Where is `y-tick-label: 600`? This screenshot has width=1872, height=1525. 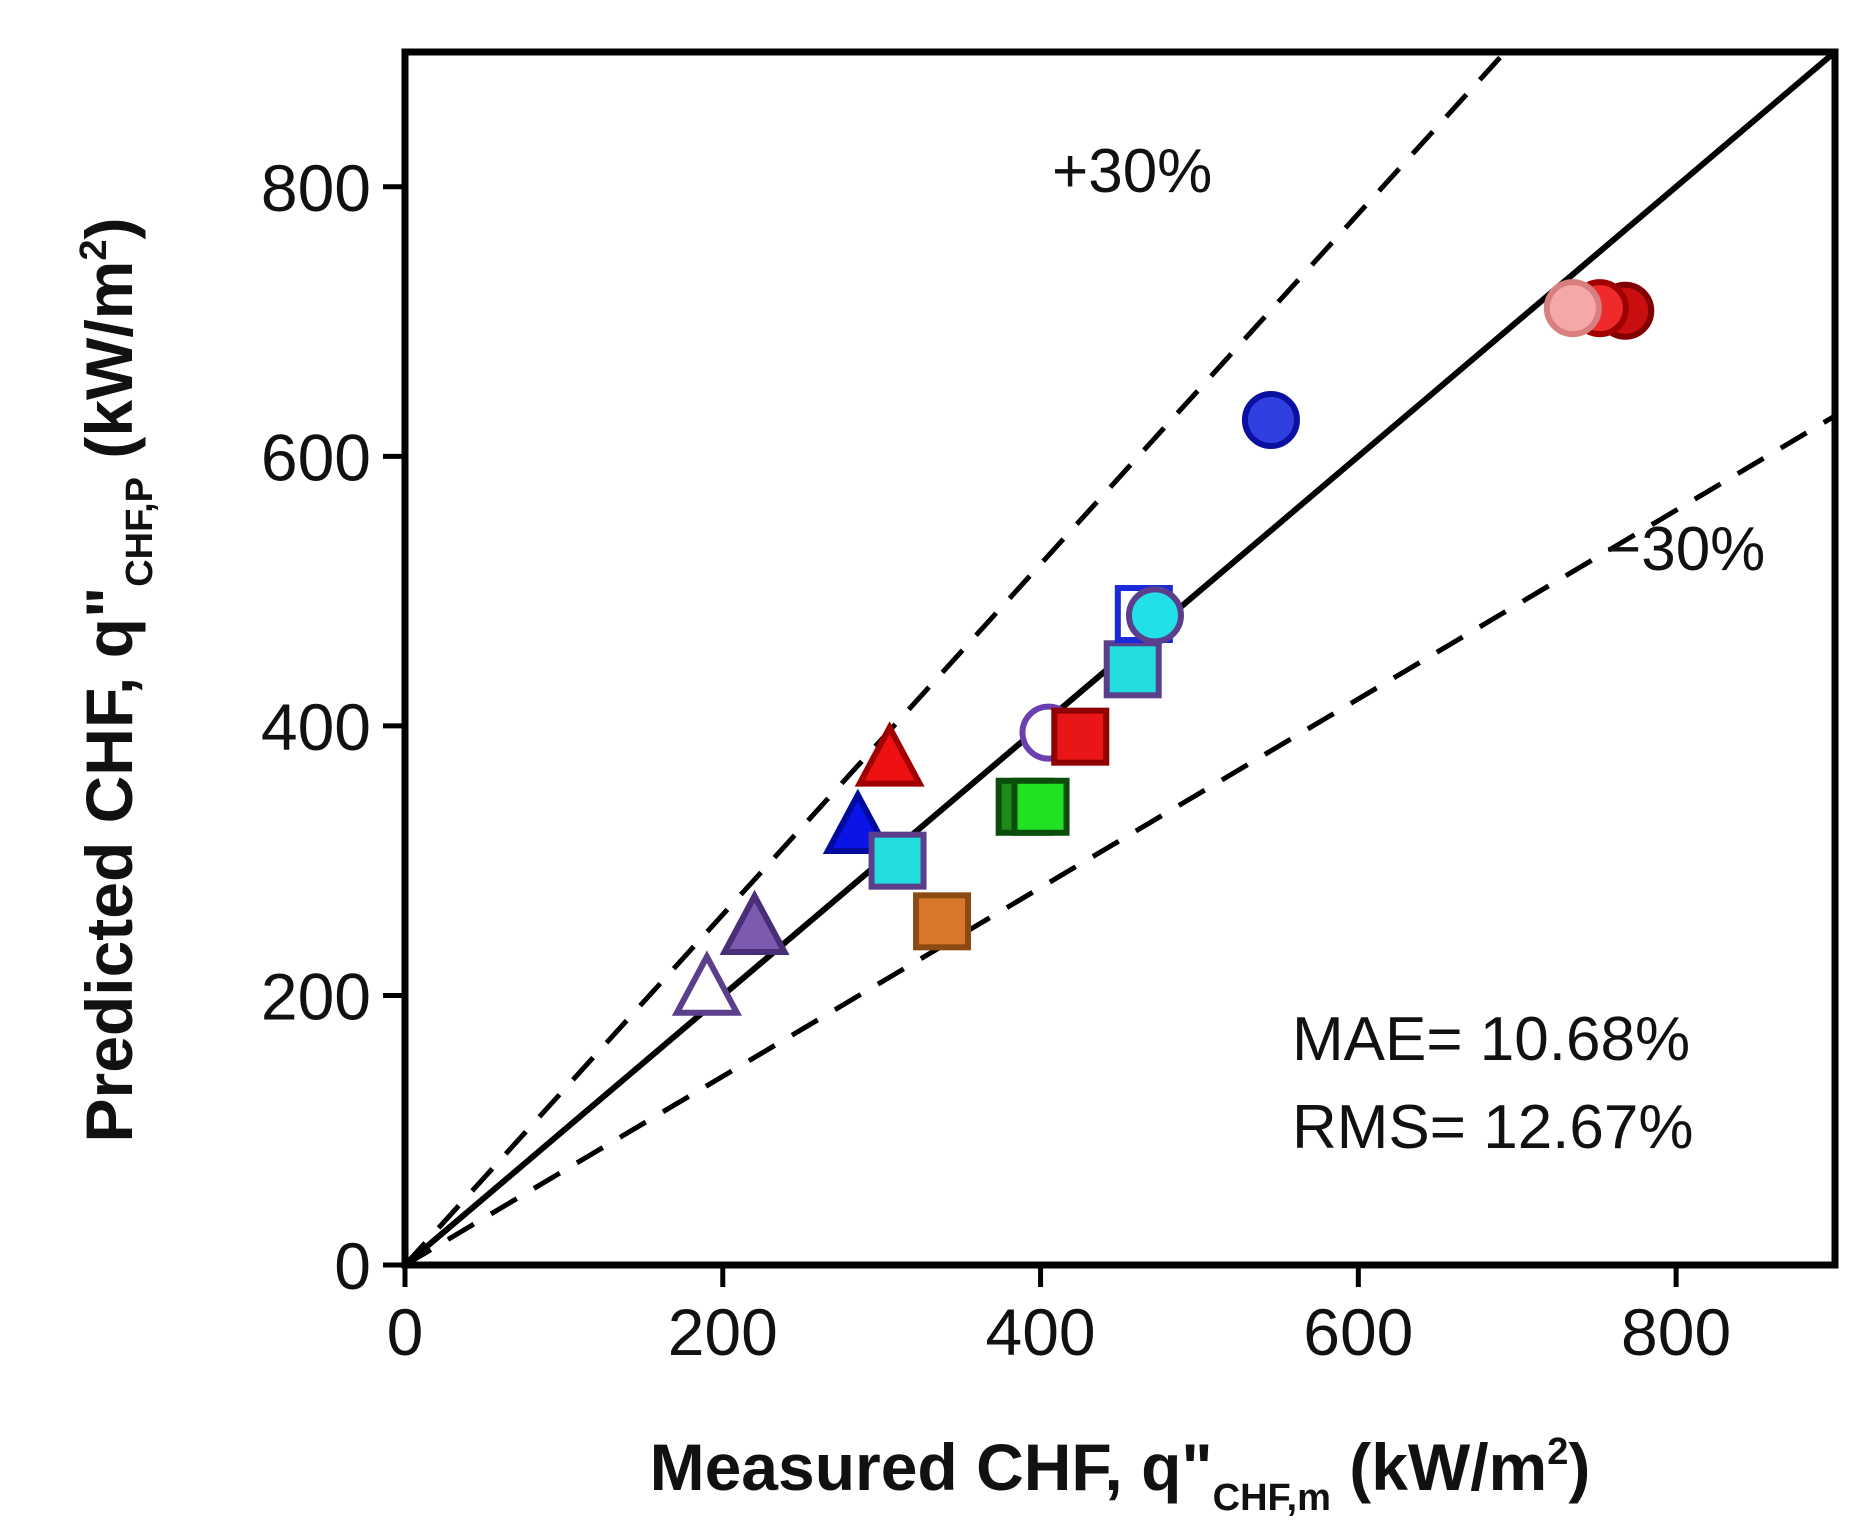
y-tick-label: 600 is located at coordinates (316, 457).